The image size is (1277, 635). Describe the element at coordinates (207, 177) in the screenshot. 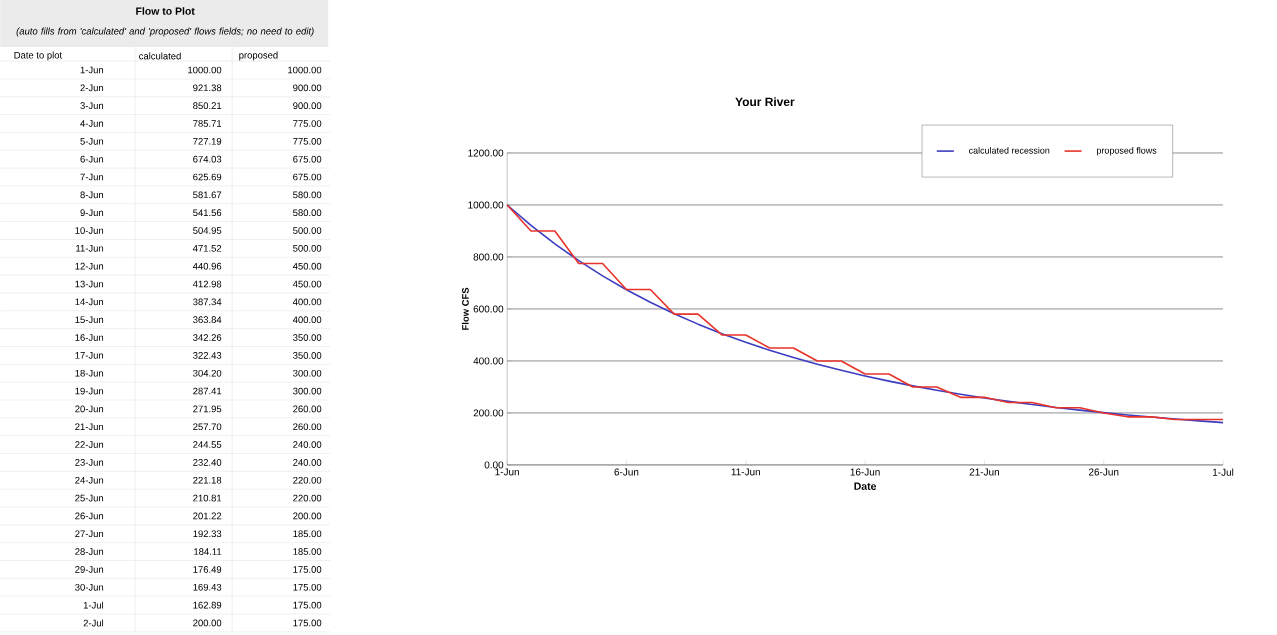

I see `data-label: 625.69` at that location.